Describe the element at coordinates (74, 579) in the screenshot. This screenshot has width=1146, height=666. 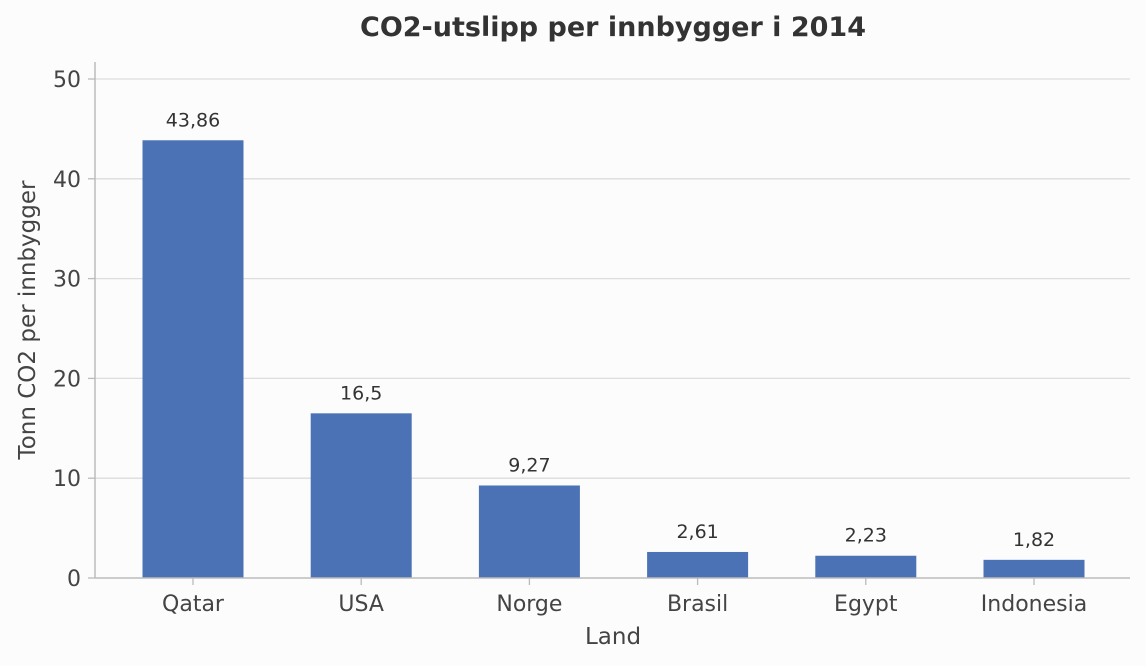
I see `y-tick-label: 0` at that location.